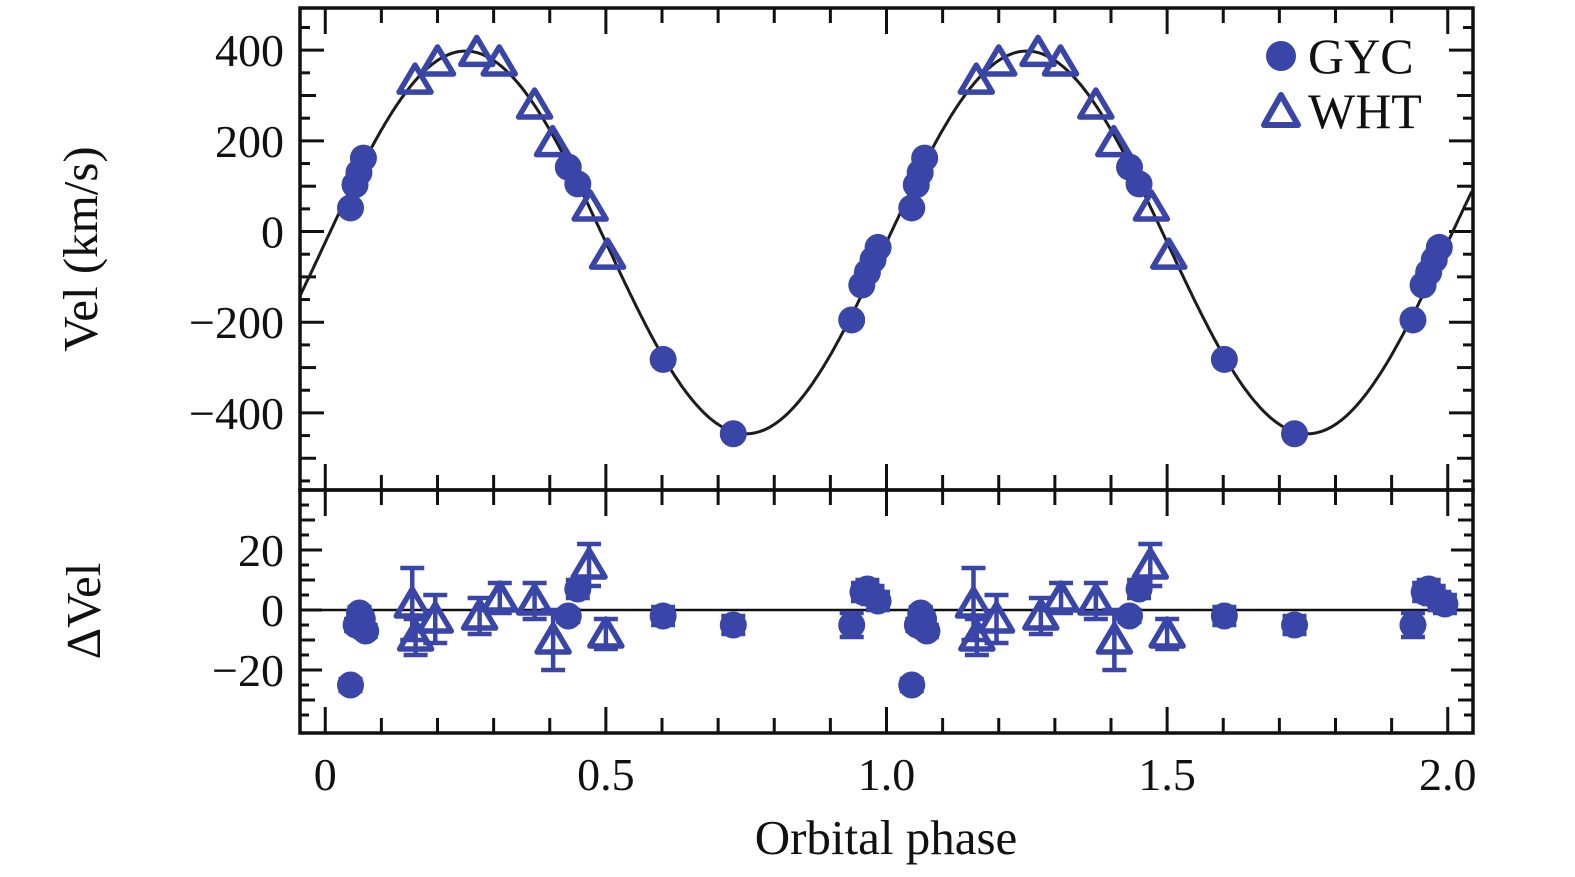 The width and height of the screenshot is (1575, 877). Describe the element at coordinates (236, 322) in the screenshot. I see `top-panel-y-tick-label: −200` at that location.